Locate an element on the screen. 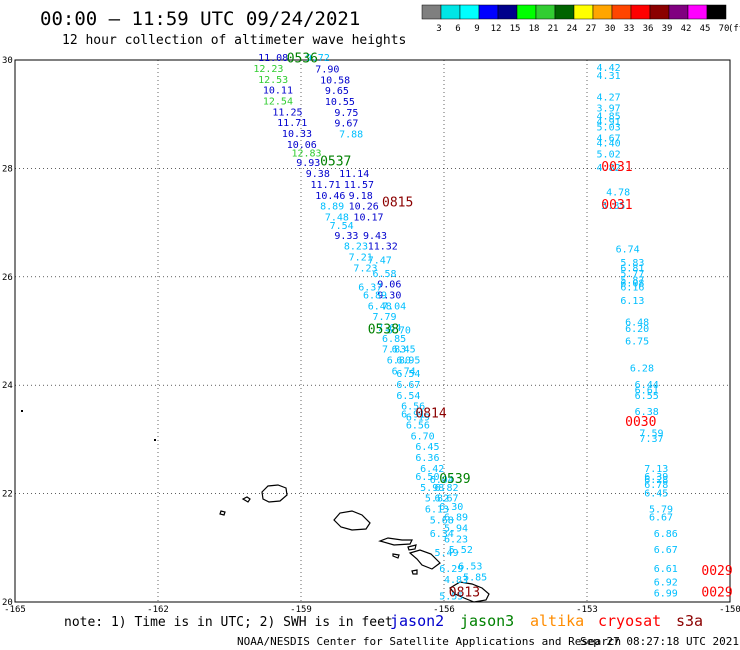  wave-height-reading: 12.23 is located at coordinates (268, 69).